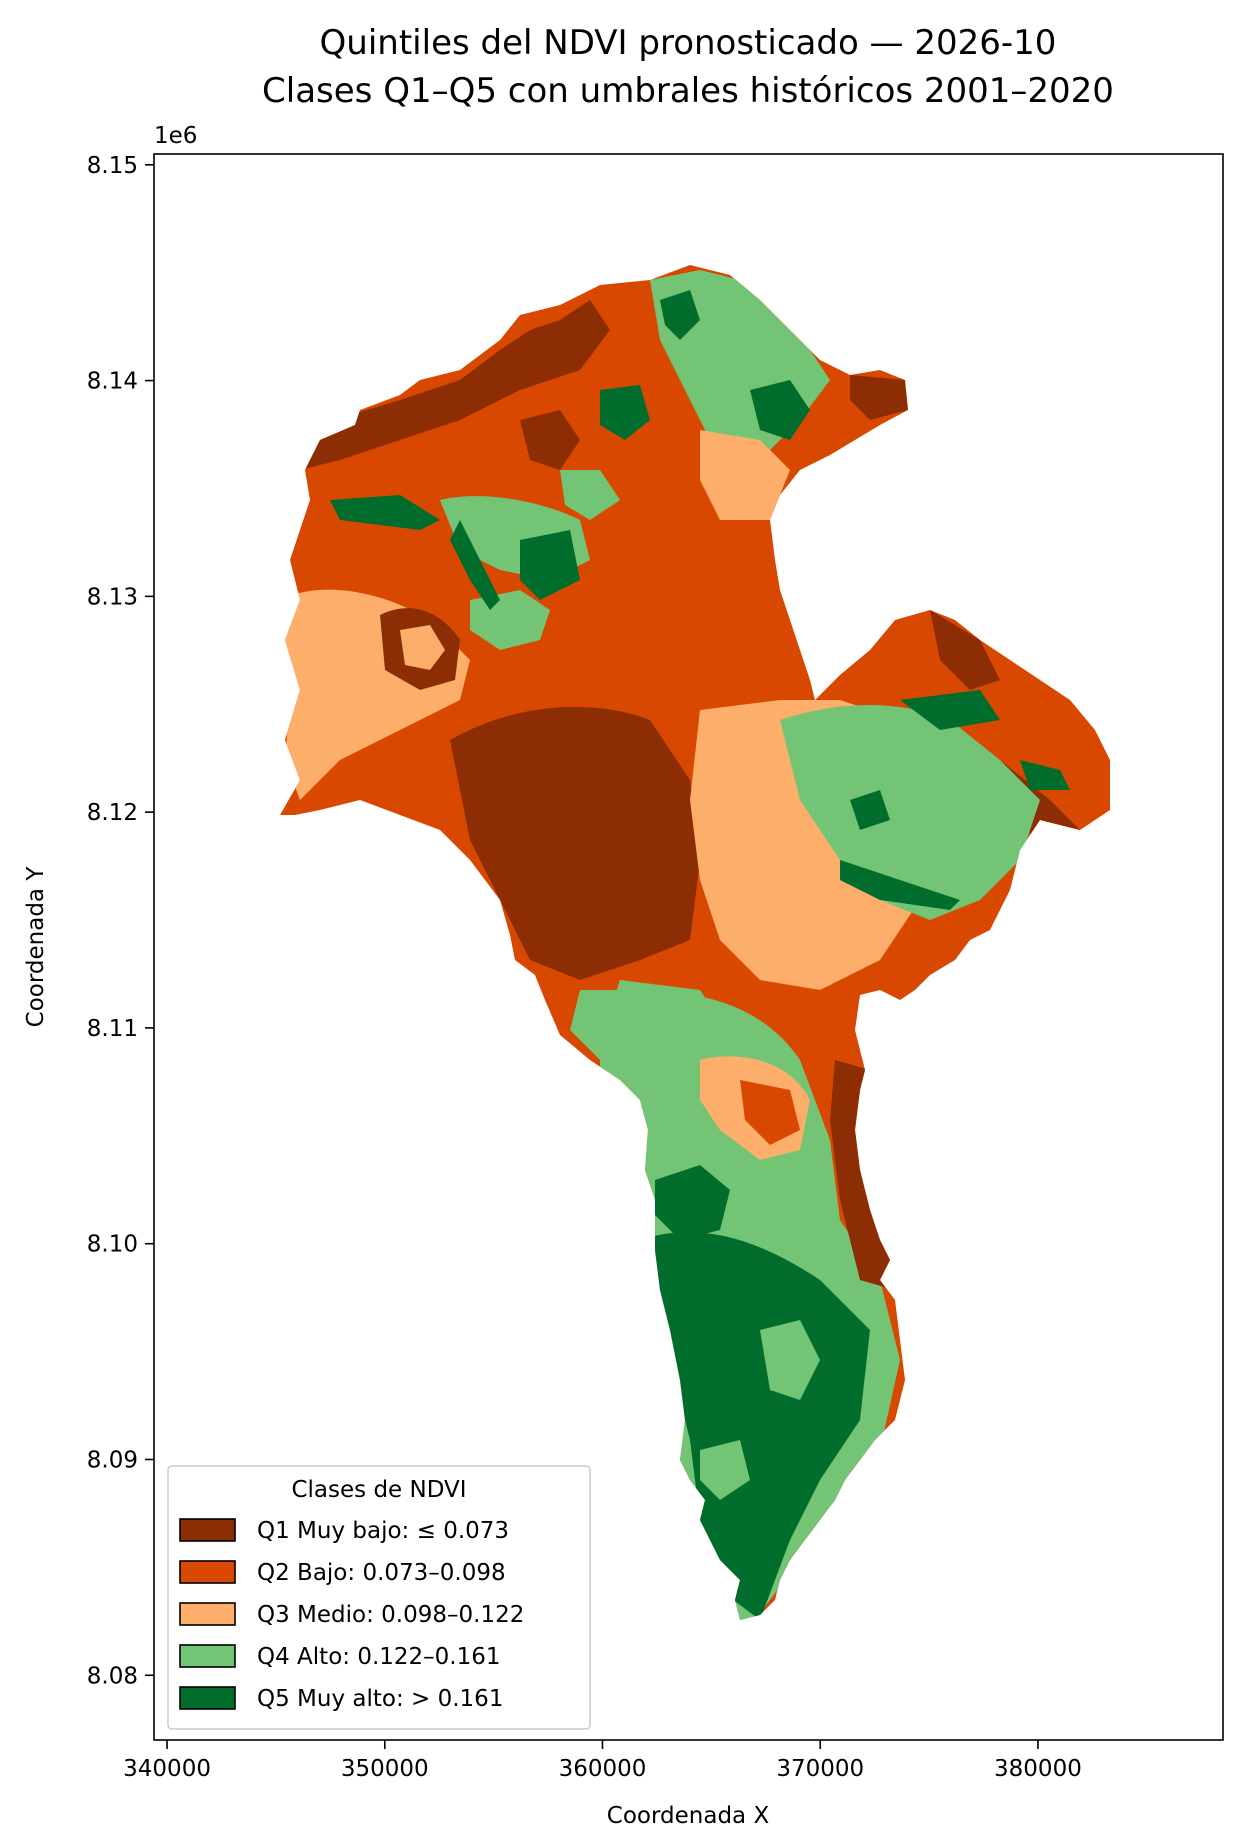 This screenshot has width=1242, height=1843. I want to click on y-tick-label: 8.10, so click(112, 1245).